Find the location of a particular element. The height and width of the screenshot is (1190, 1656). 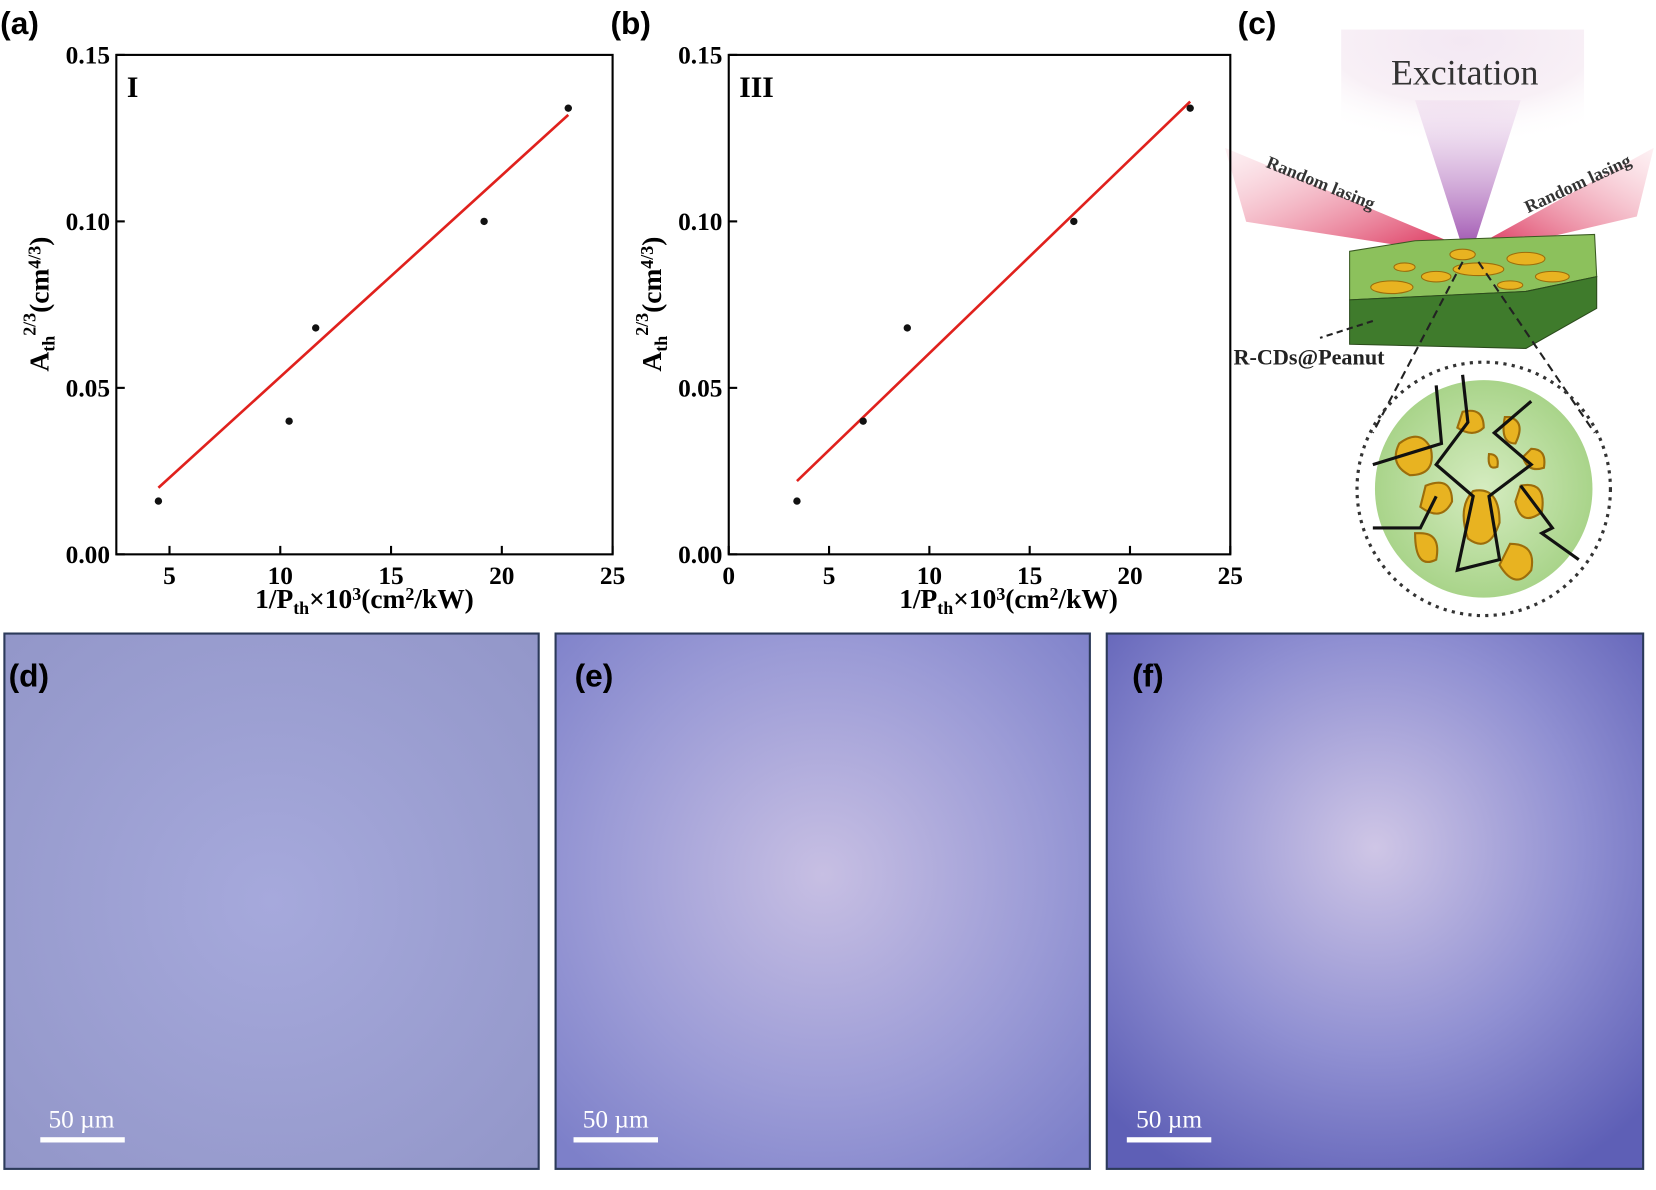

diagram-label: Excitation is located at coordinates (1465, 72).